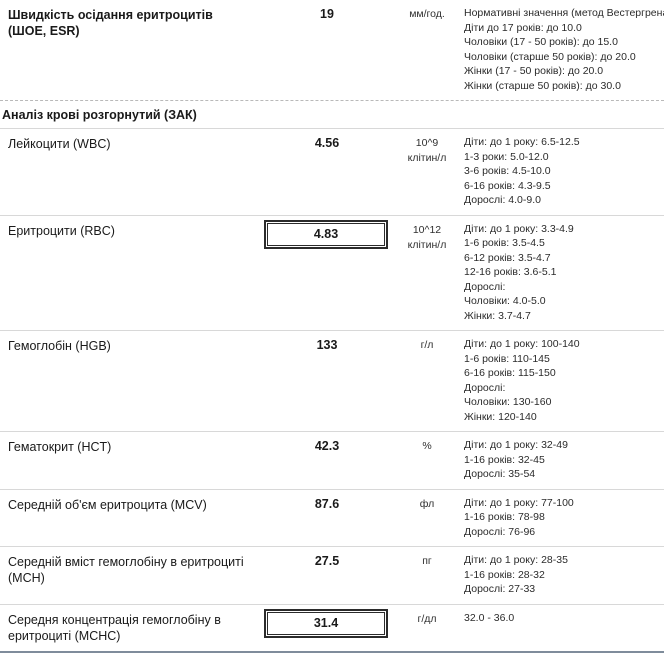  Describe the element at coordinates (506, 156) in the screenshot. I see `reference-line: 1-3 роки: 5.0-12.0` at that location.